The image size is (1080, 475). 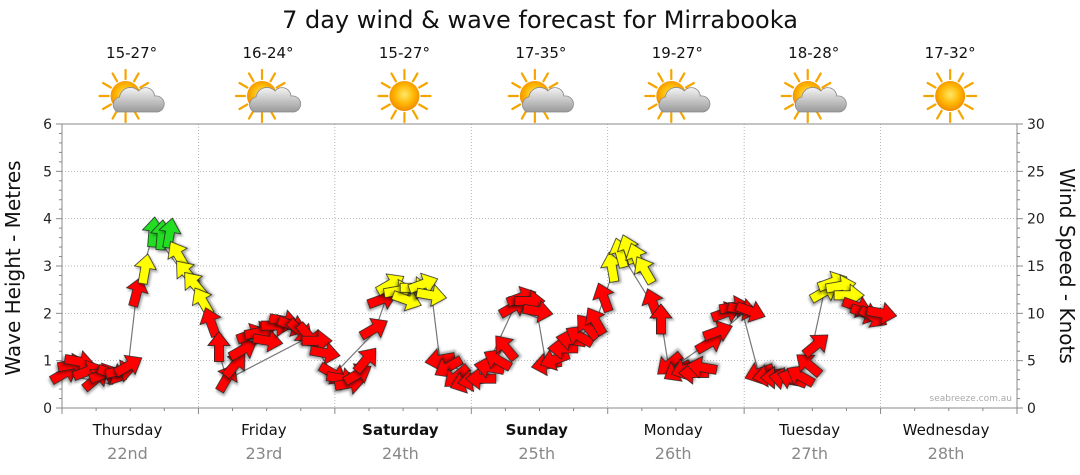 I want to click on day-date-label: 24th, so click(x=400, y=453).